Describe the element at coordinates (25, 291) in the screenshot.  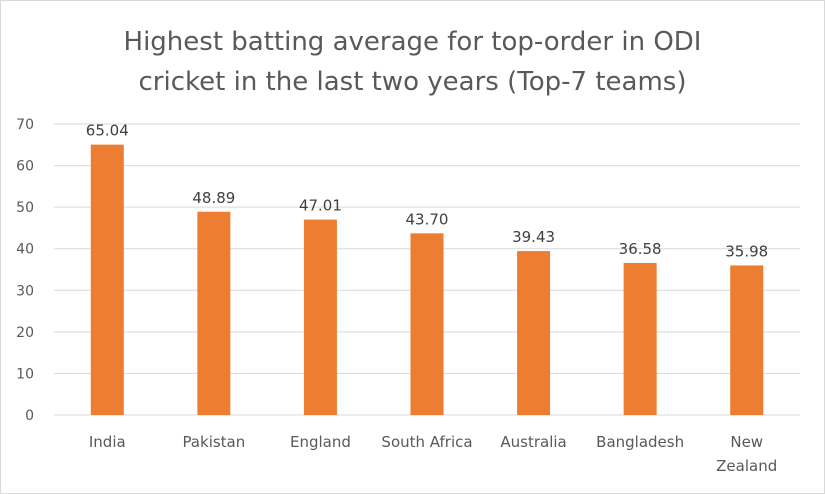
I see `y-tick-label: 30` at that location.